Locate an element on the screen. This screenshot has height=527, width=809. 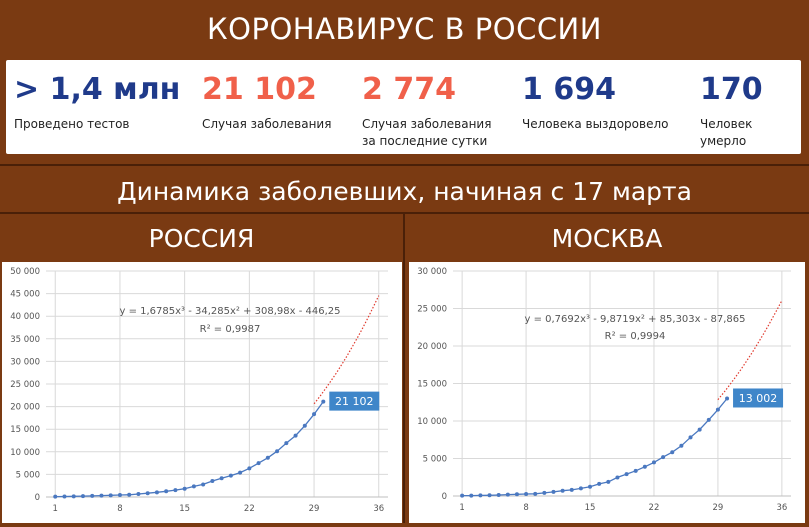
y-tick-label: 35 000 is located at coordinates (25, 340).